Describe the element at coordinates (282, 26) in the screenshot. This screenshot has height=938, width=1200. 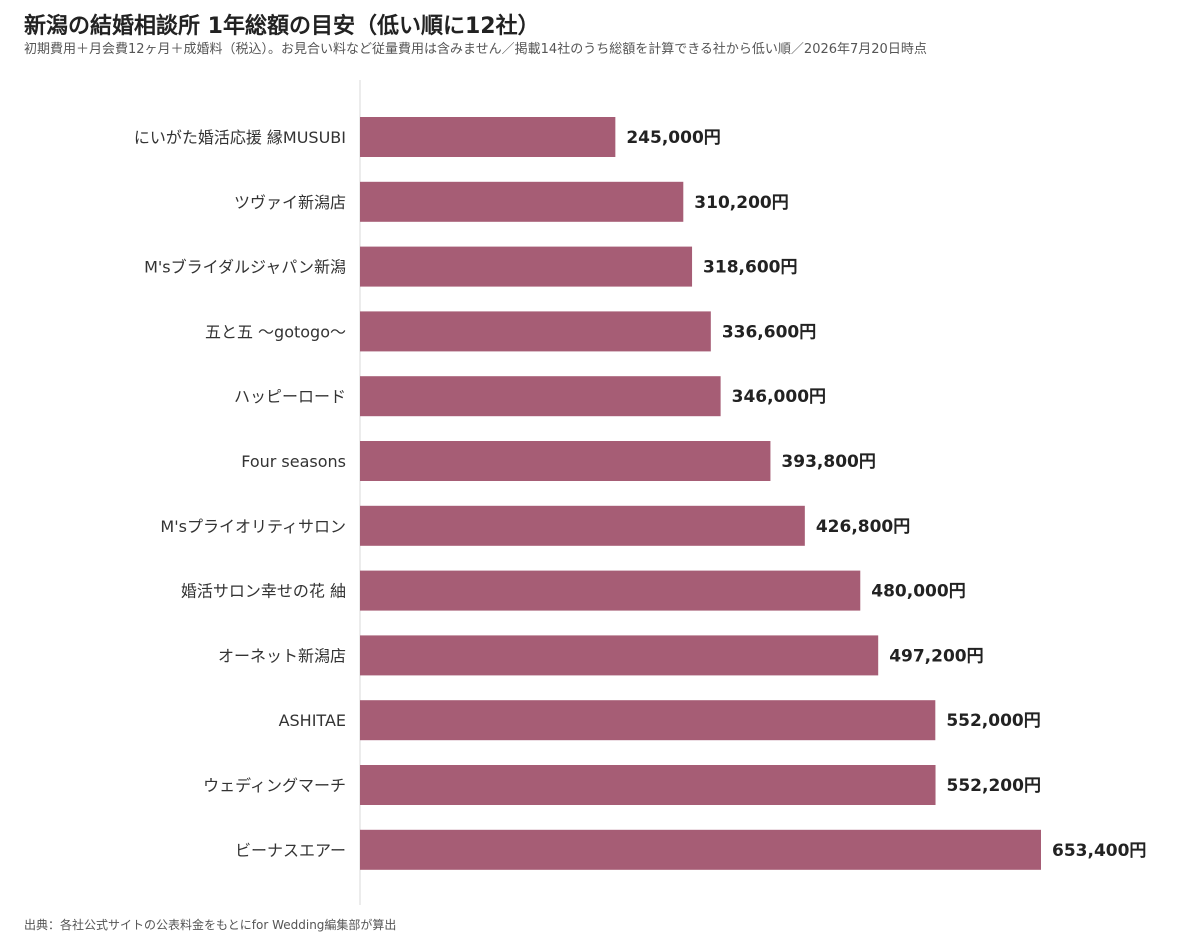
I see `chart-title: 新潟の結婚相談所 1年総額の目安（低い順に12社）` at that location.